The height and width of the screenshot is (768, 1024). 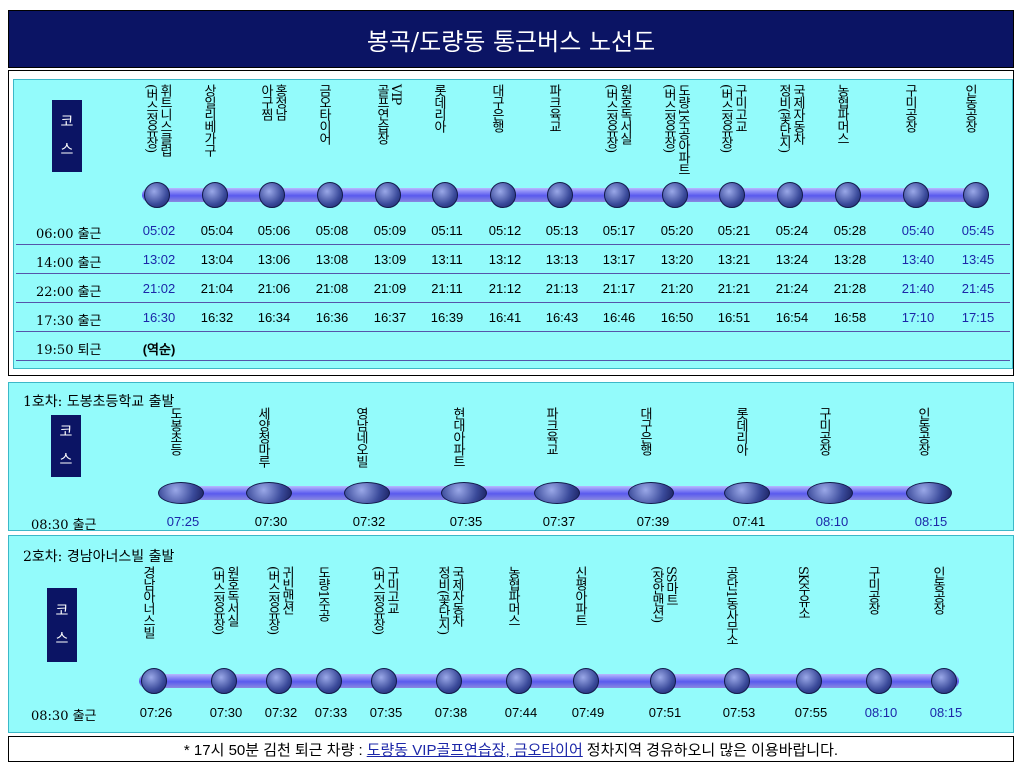 I want to click on stop-name: 홍정남 아구찜, so click(x=272, y=102).